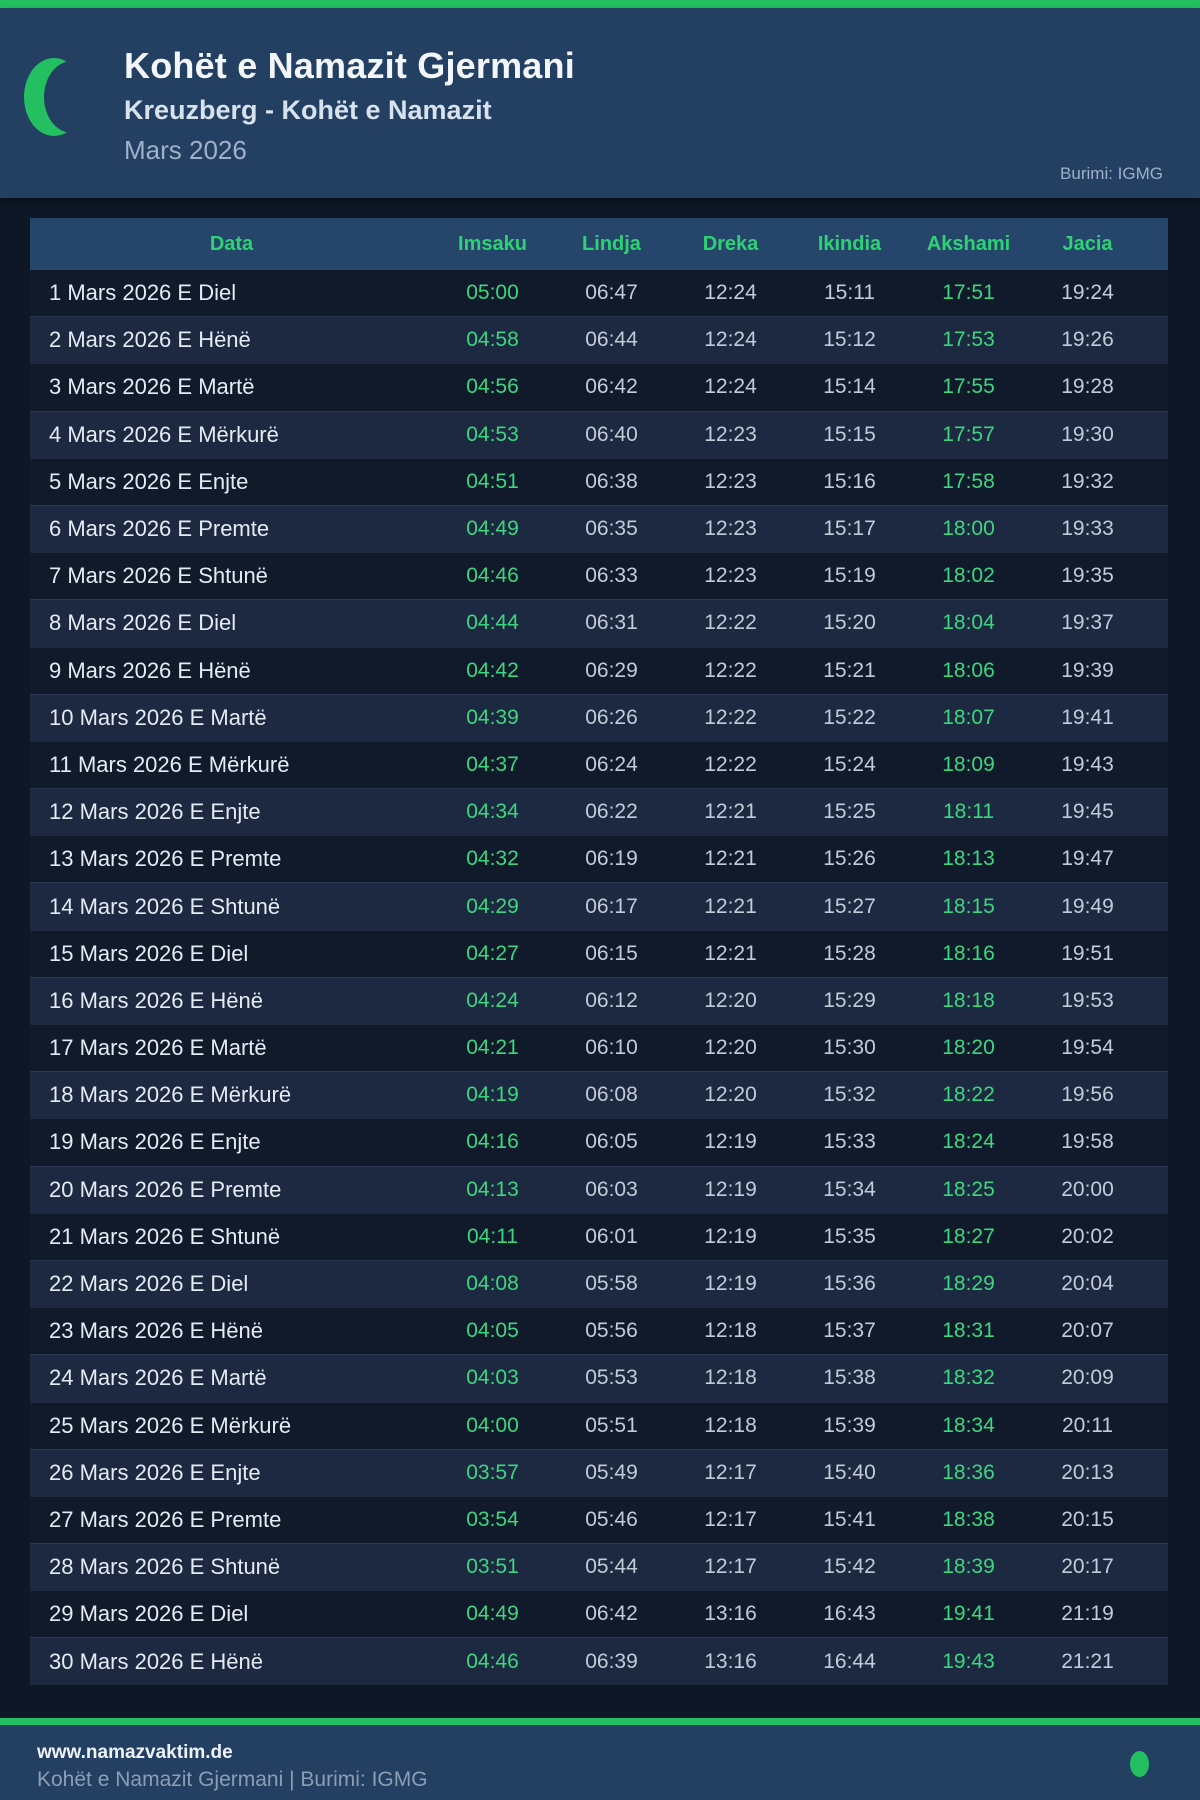  Describe the element at coordinates (611, 576) in the screenshot. I see `time-cell: 06:33` at that location.